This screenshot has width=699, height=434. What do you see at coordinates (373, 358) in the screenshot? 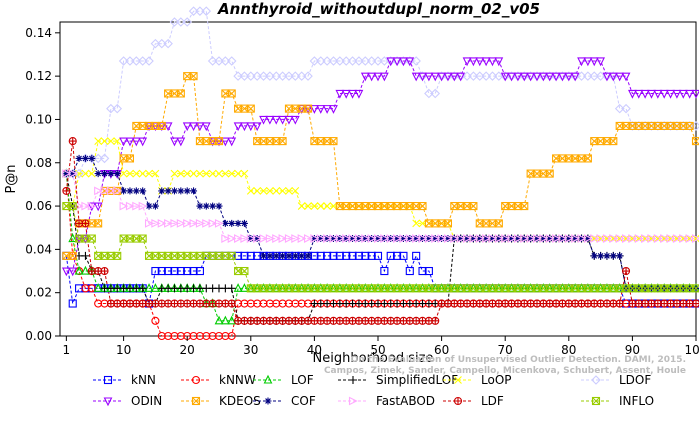
I see `x-axis-label: Neighborhood size` at bounding box center [373, 358].